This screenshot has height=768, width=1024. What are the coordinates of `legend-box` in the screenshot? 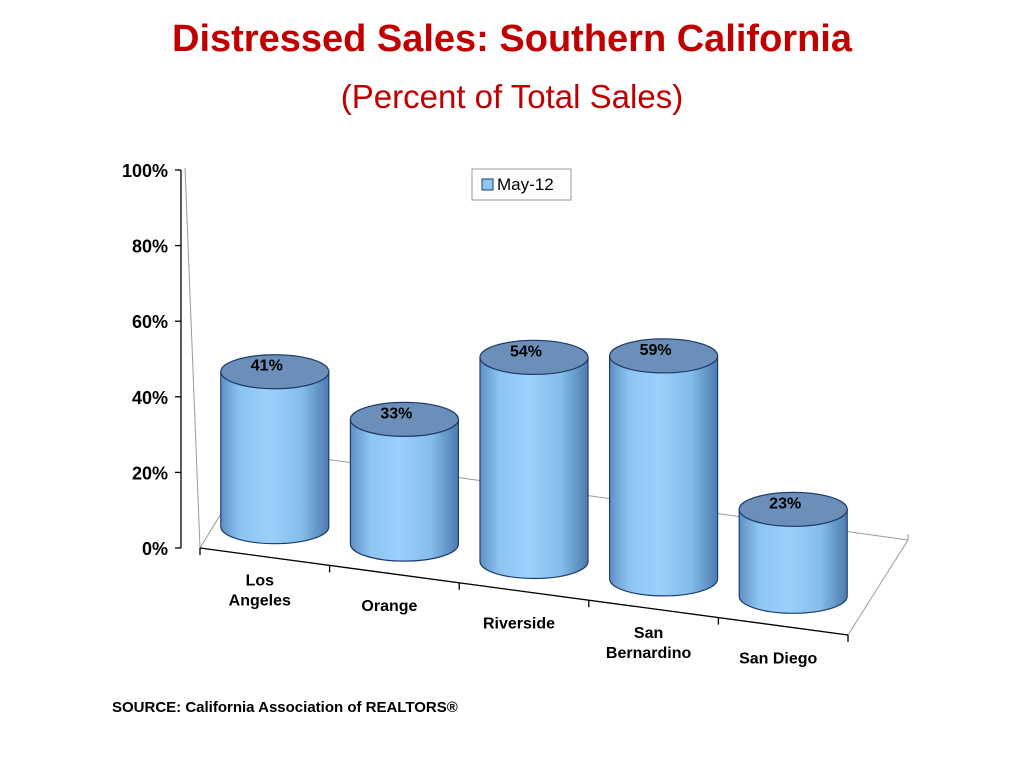 It's located at (521, 184).